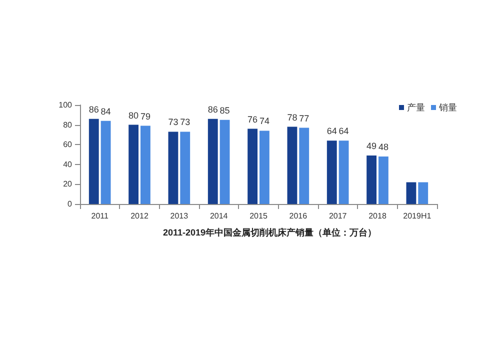 The image size is (500, 362). I want to click on data-label: 77, so click(304, 118).